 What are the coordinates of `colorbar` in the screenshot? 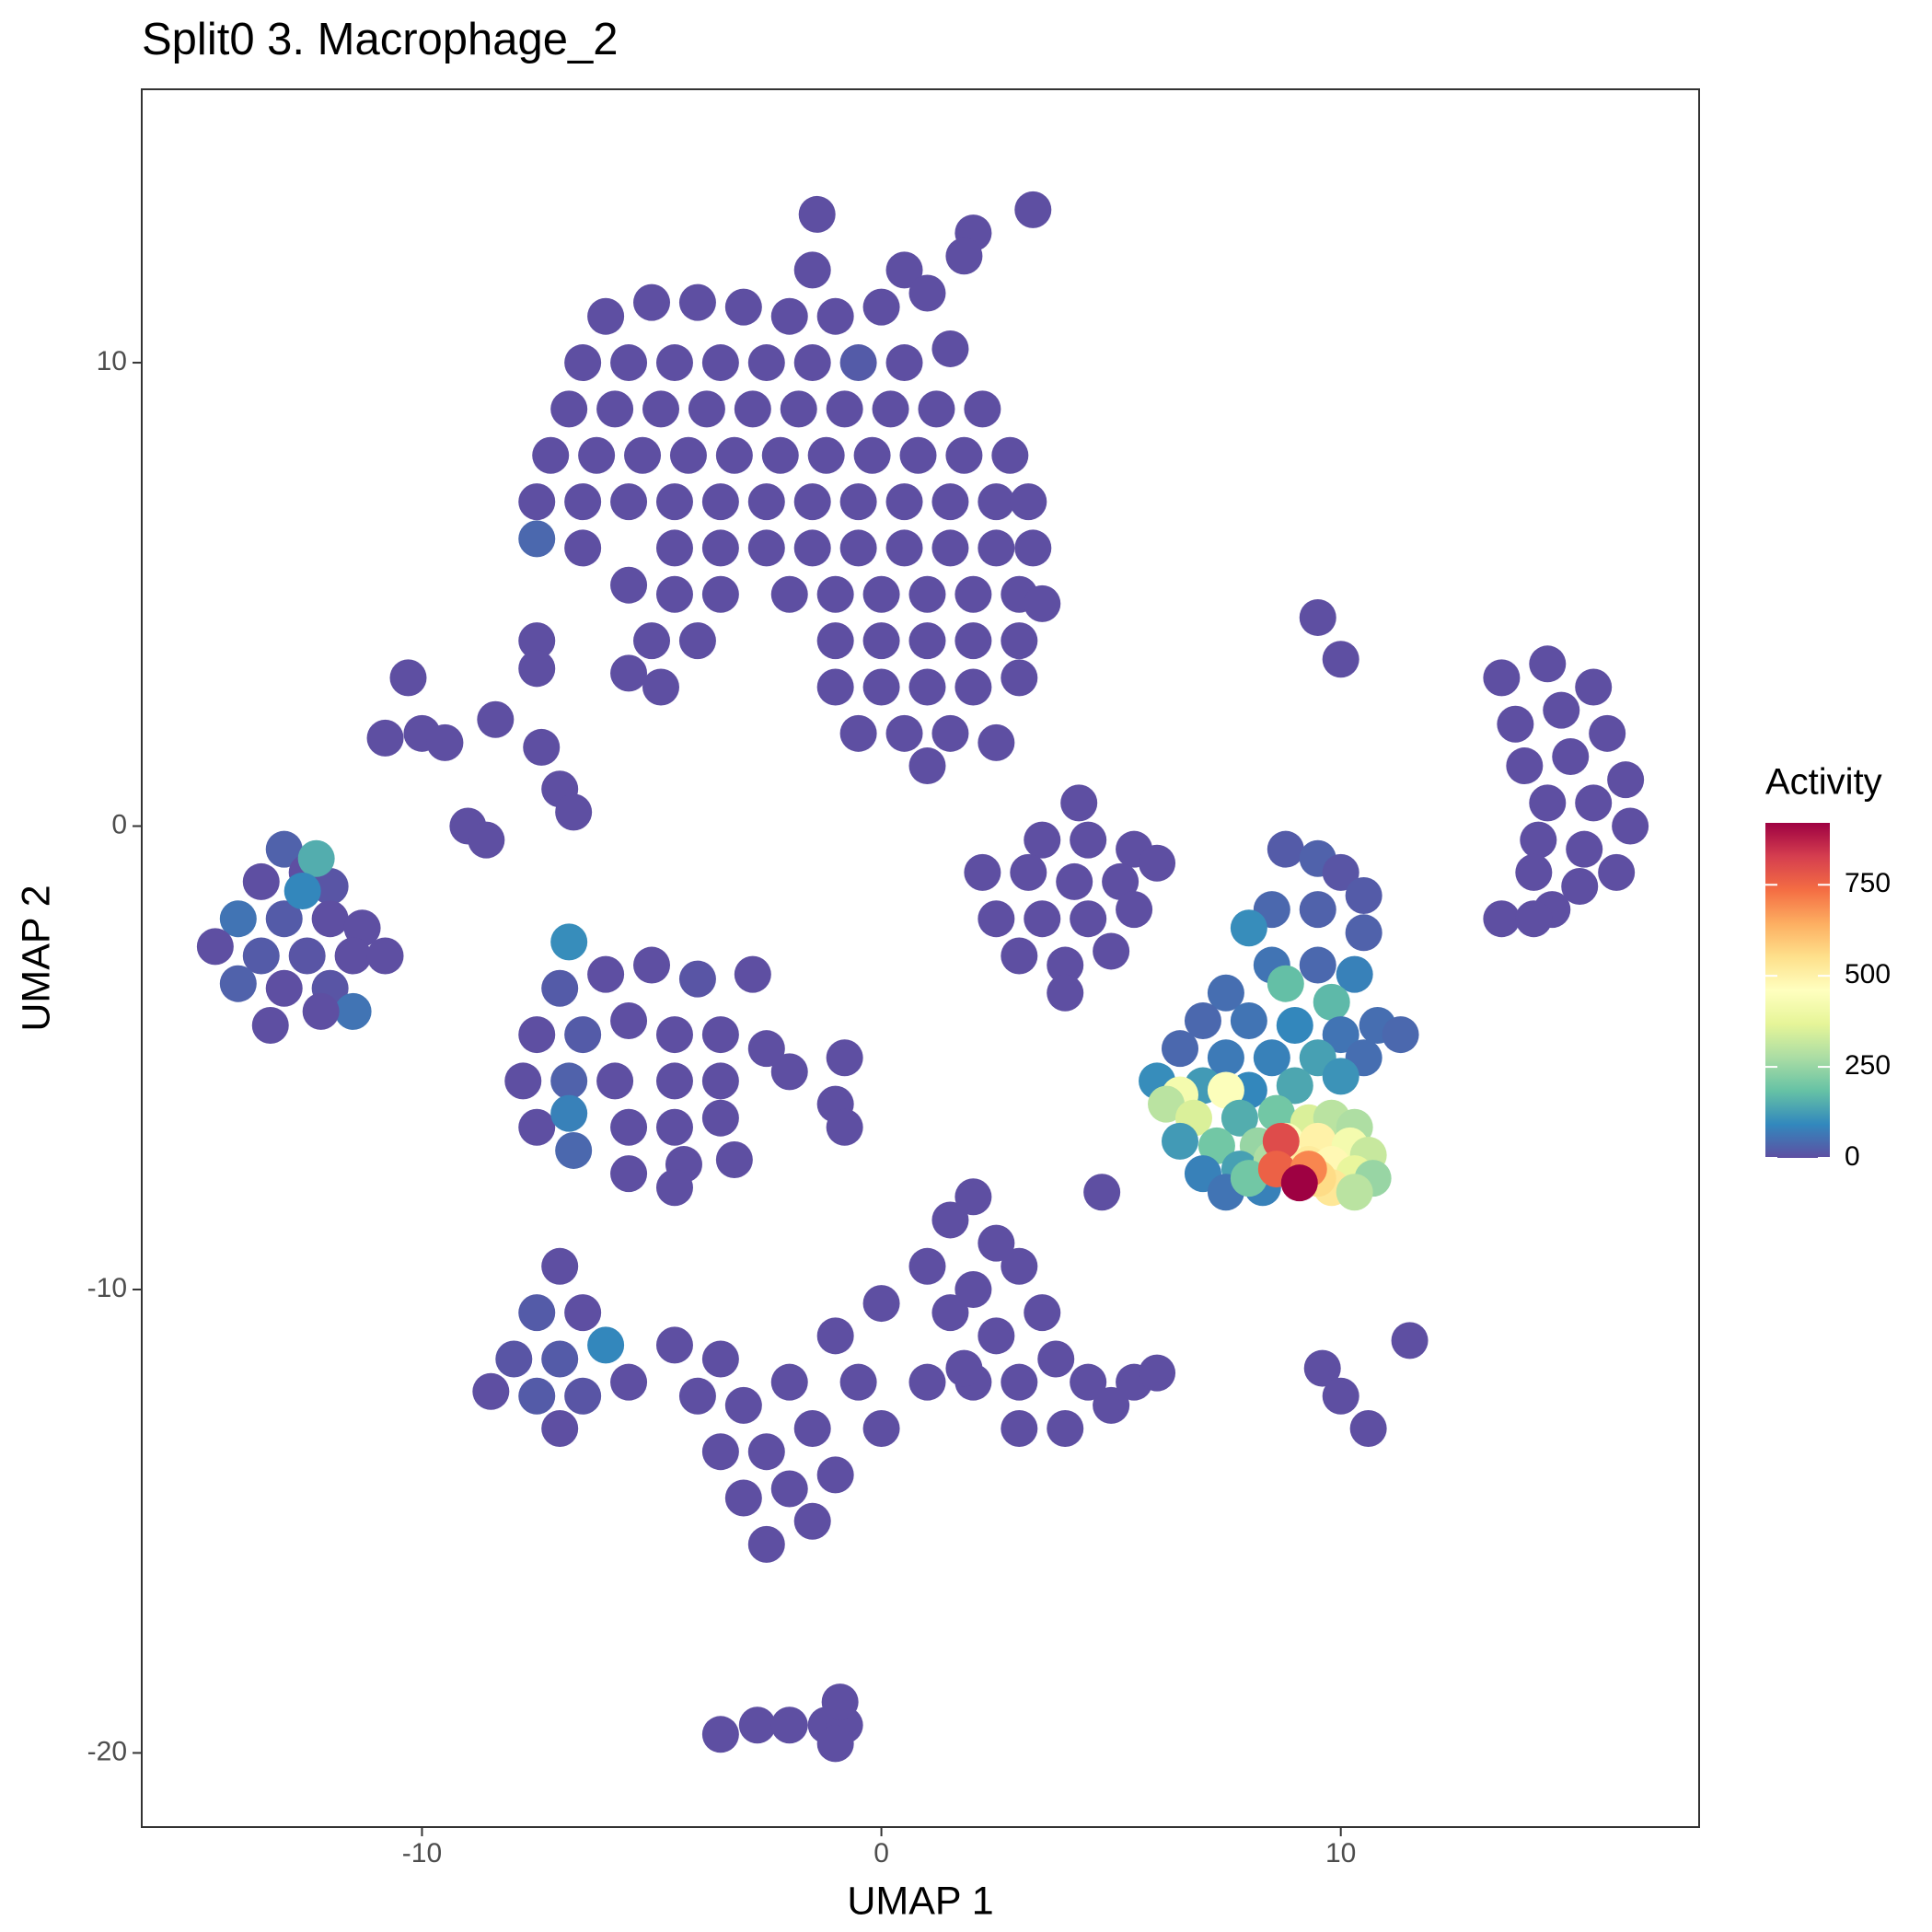 It's located at (1798, 991).